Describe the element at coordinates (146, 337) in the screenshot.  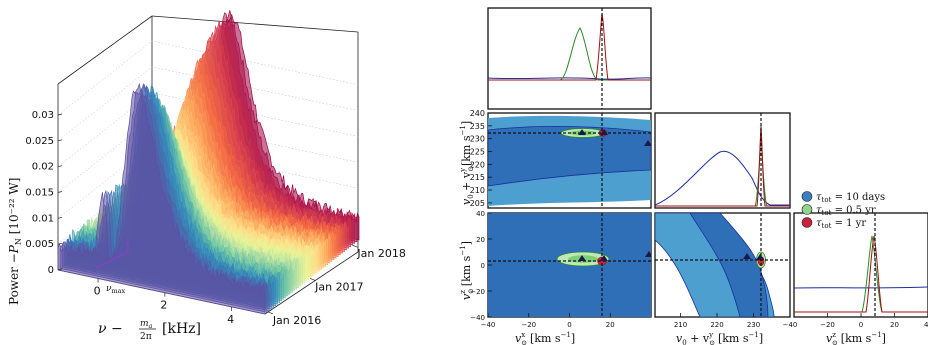
I see `svg-text: 2π` at that location.